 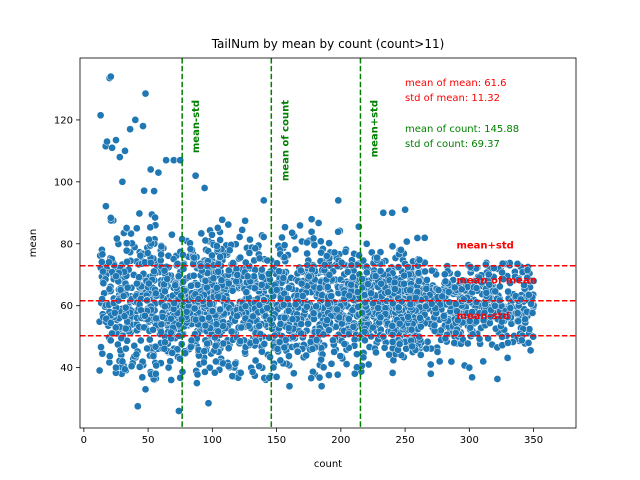 What do you see at coordinates (462, 129) in the screenshot?
I see `stat-mean-of-count: mean of count: 145.88` at bounding box center [462, 129].